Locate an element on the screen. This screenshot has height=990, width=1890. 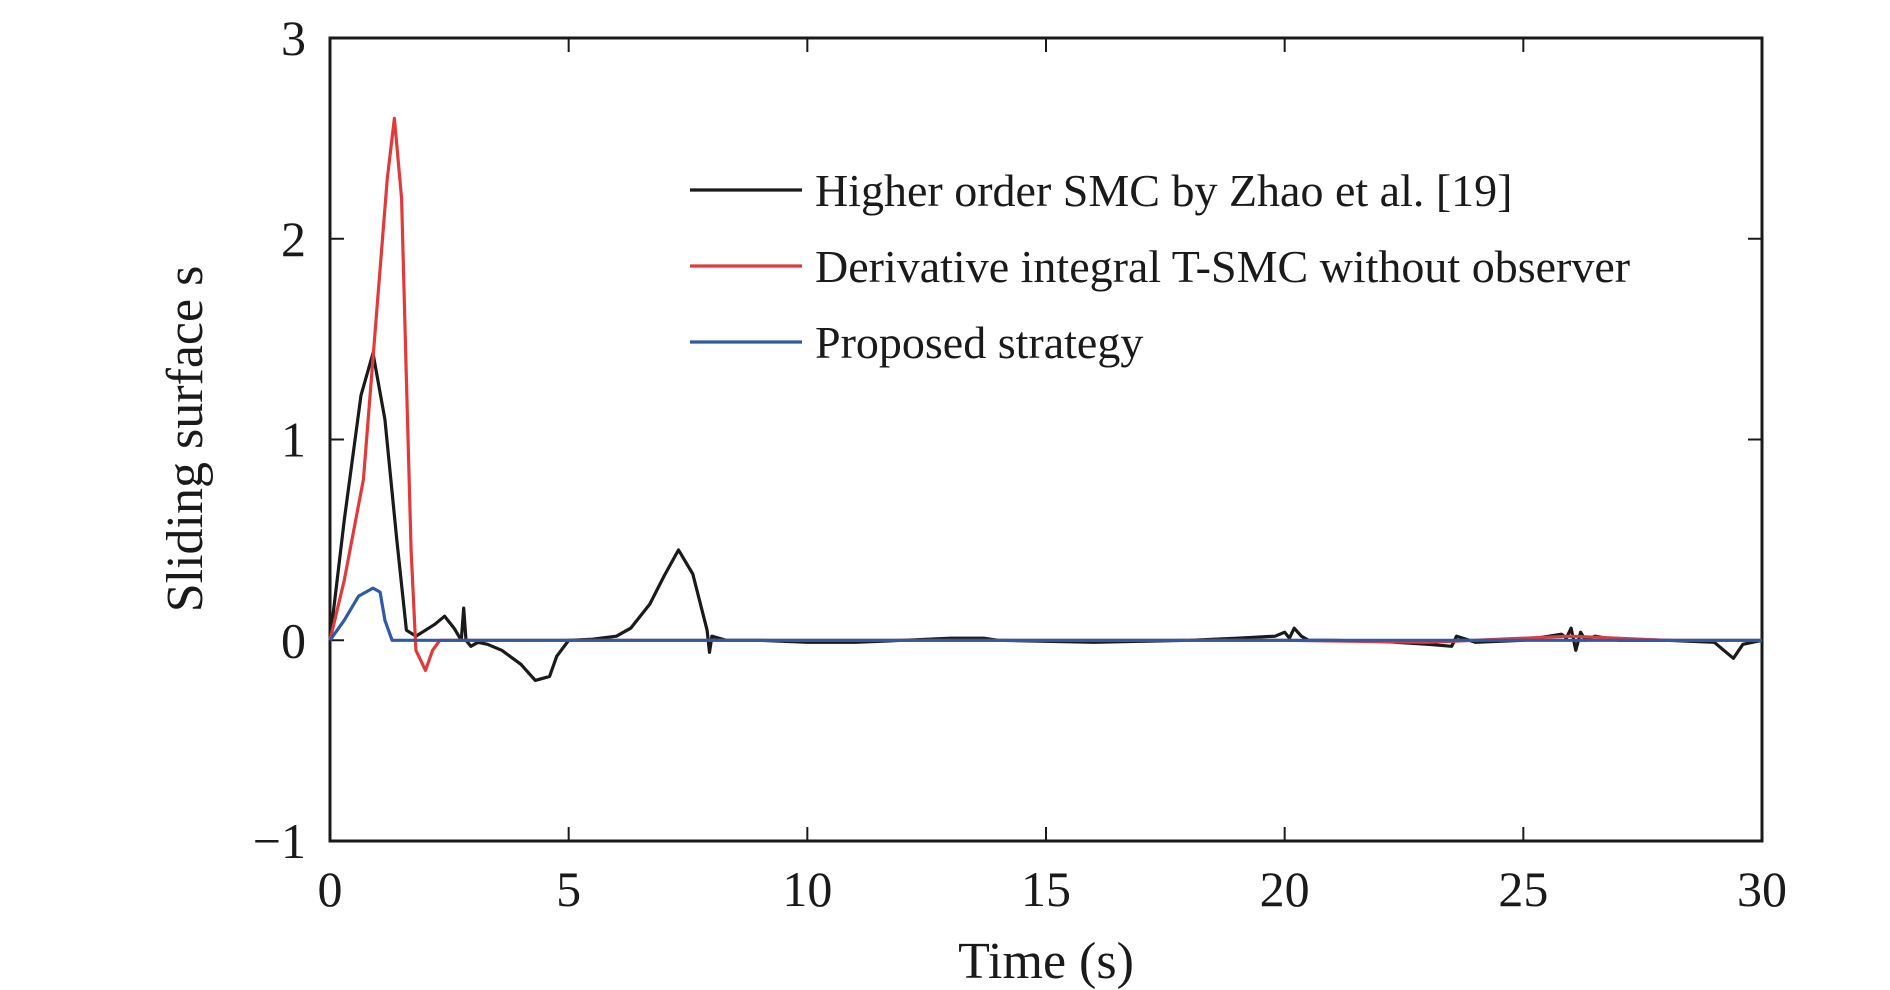
x-tick-label: 5 is located at coordinates (568, 889).